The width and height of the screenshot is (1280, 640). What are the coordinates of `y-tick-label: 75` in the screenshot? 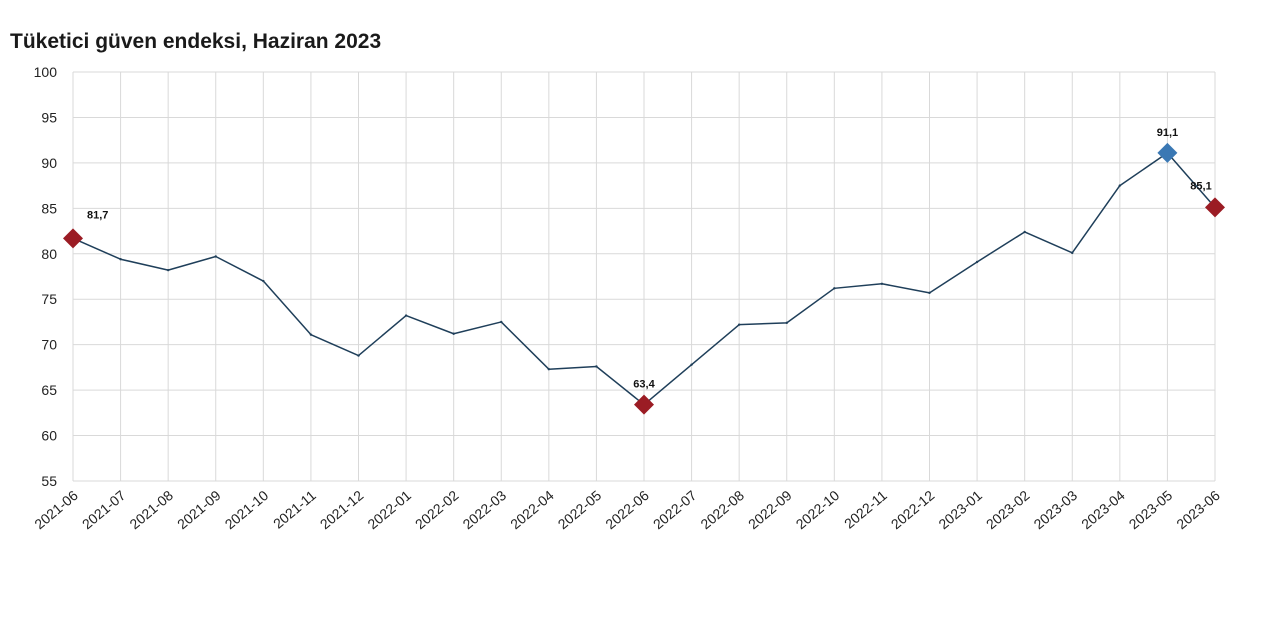 It's located at (49, 299).